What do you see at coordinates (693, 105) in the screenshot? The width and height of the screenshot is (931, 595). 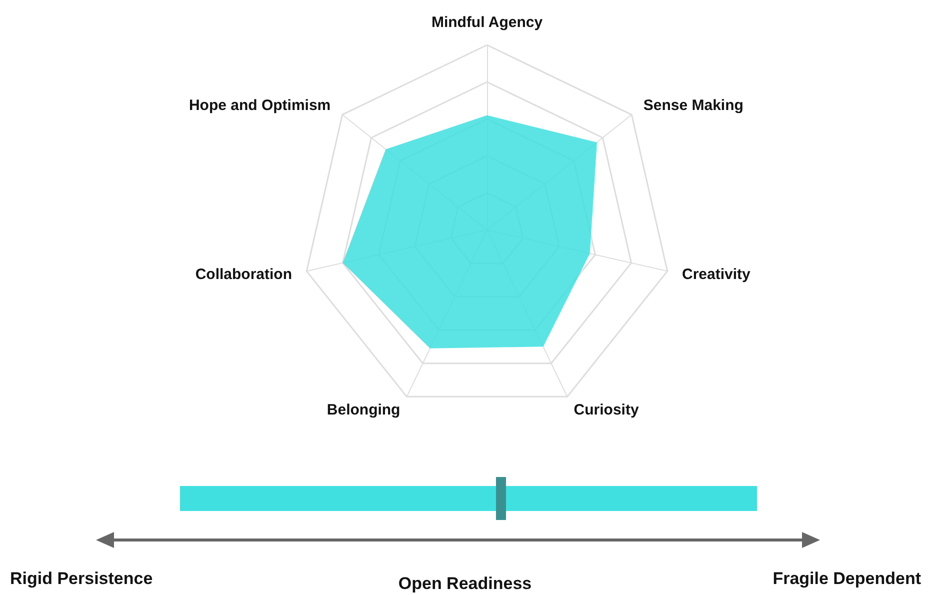 I see `spoke-label: Sense Making` at bounding box center [693, 105].